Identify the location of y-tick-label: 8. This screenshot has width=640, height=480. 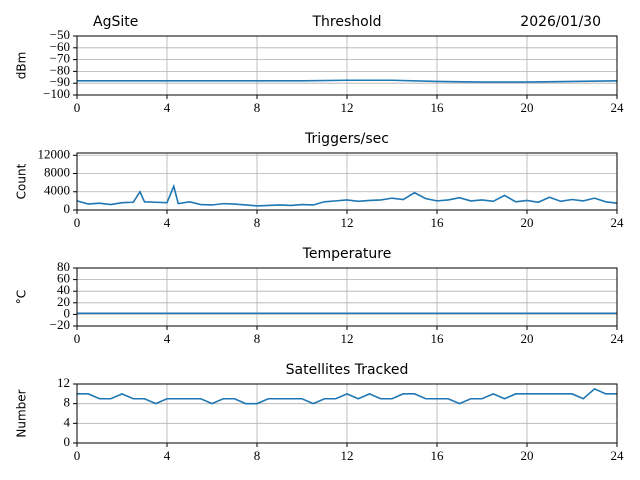
(67, 402).